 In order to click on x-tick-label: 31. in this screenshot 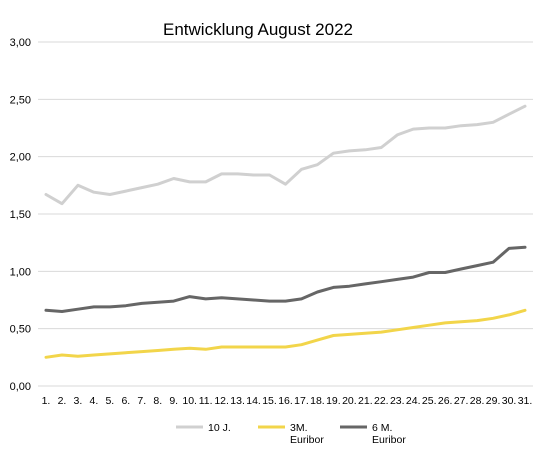, I will do `click(525, 401)`.